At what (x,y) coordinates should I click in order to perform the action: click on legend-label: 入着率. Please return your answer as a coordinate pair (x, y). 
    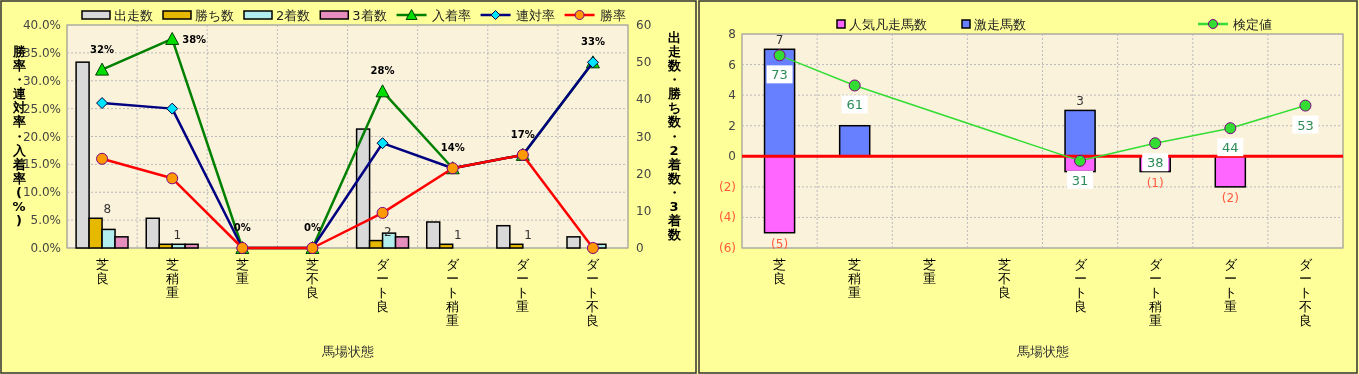
    Looking at the image, I should click on (451, 15).